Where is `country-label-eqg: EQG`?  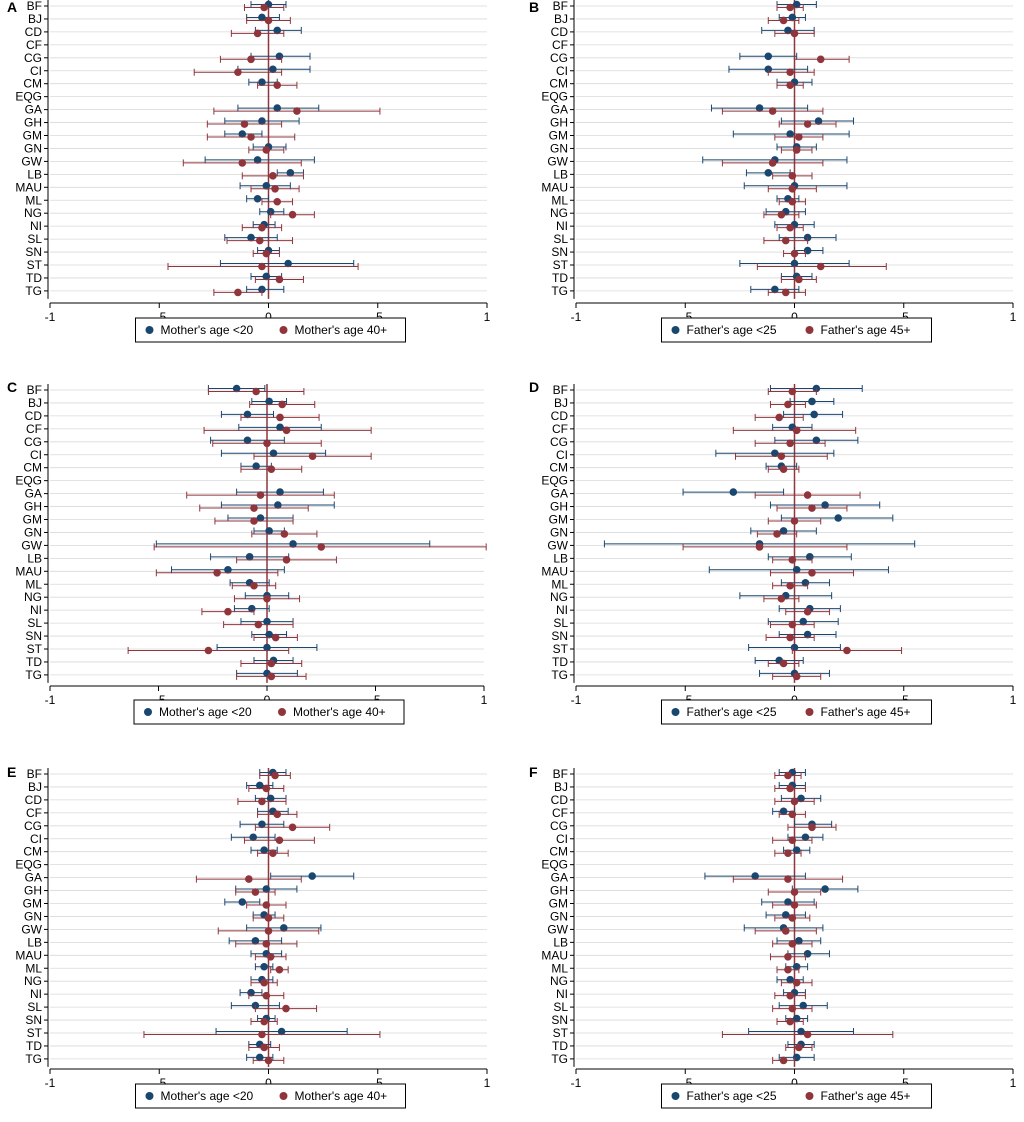
country-label-eqg: EQG is located at coordinates (28, 97).